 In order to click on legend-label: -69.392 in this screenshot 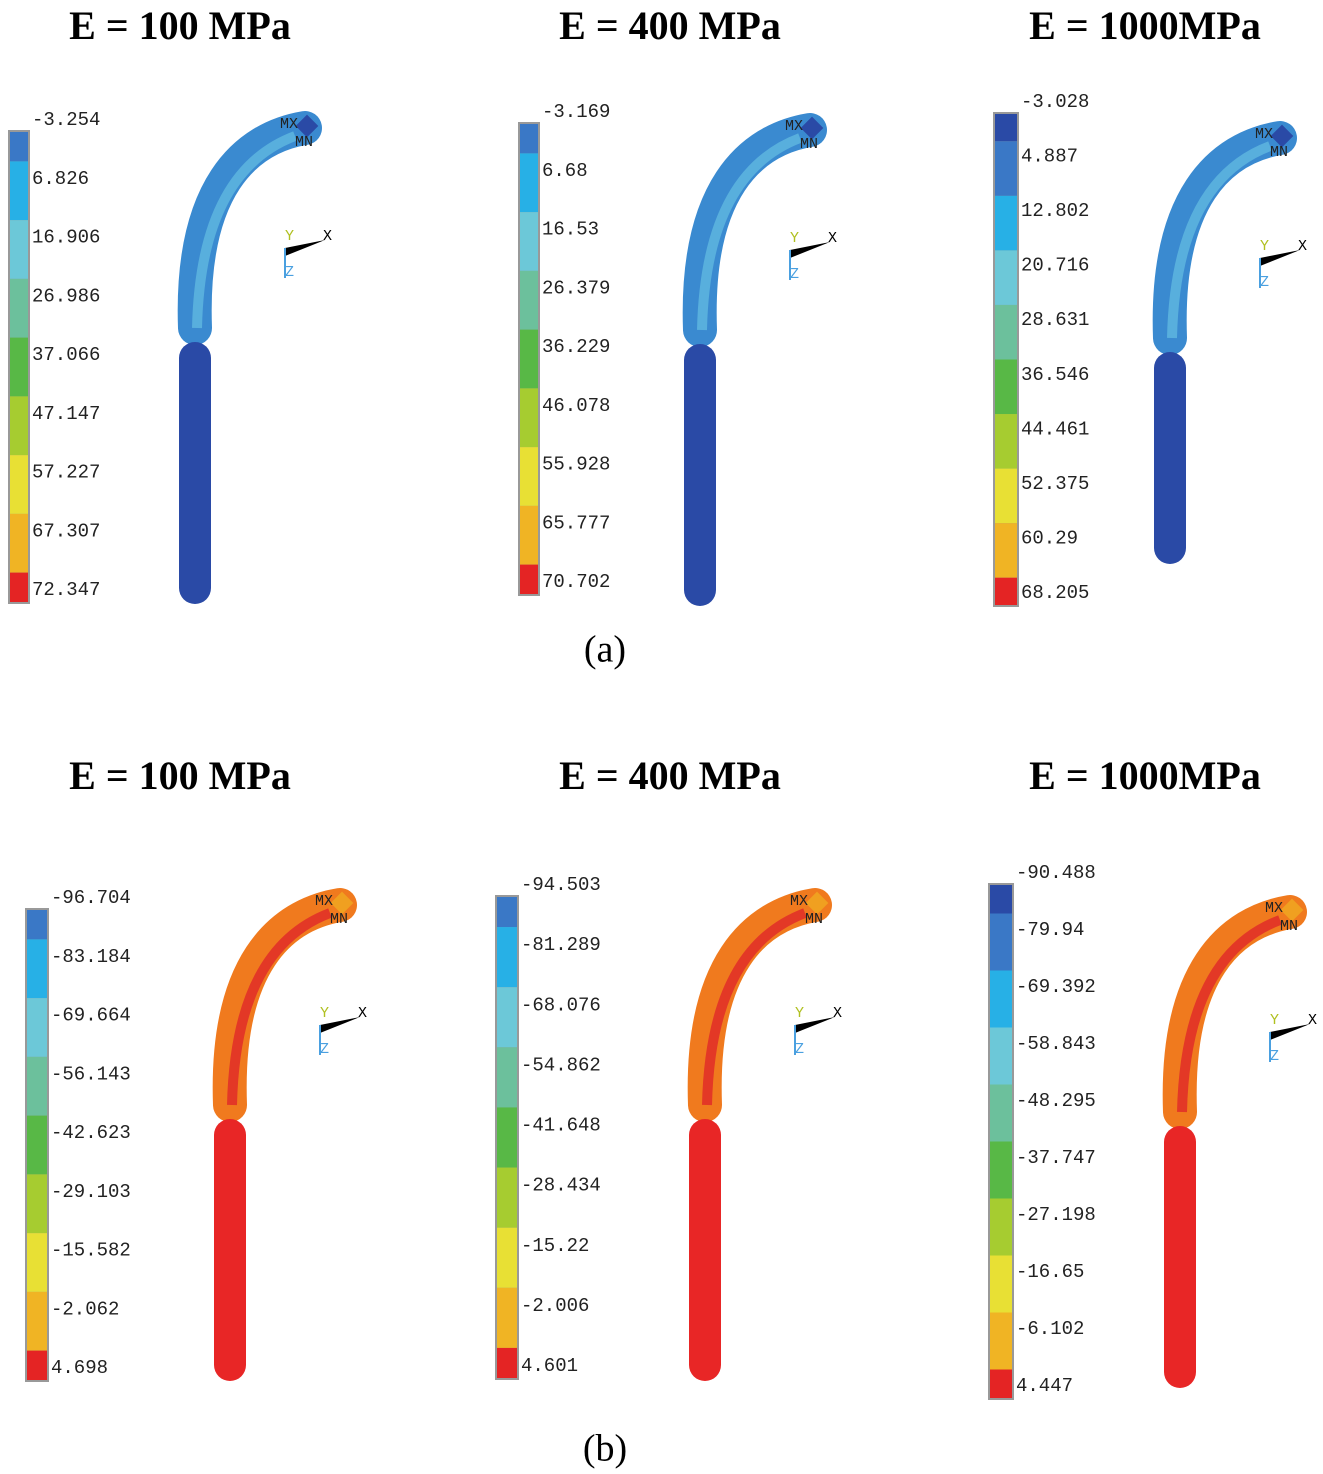, I will do `click(1056, 987)`.